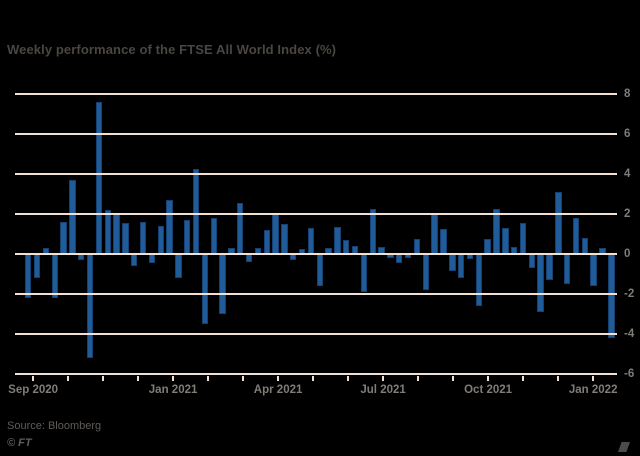 The image size is (640, 456). What do you see at coordinates (629, 334) in the screenshot?
I see `y-axis-label: -4` at bounding box center [629, 334].